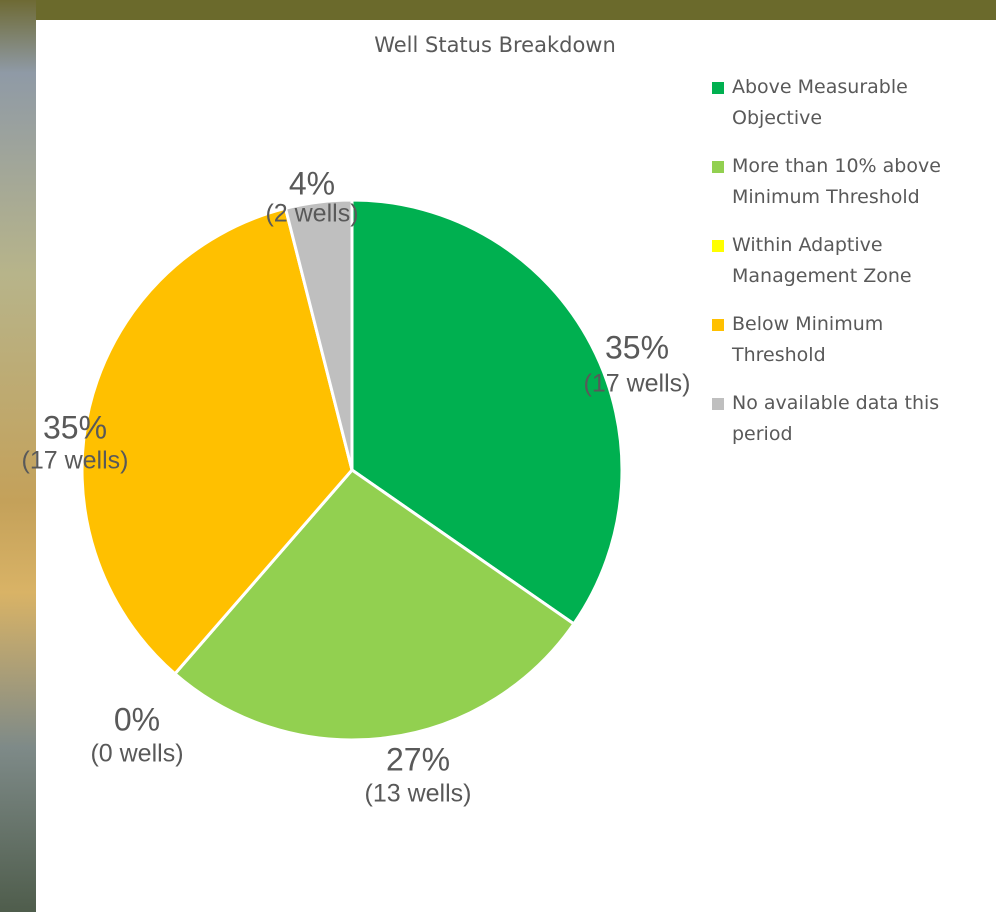  I want to click on legend-label: No available data this period, so click(836, 418).